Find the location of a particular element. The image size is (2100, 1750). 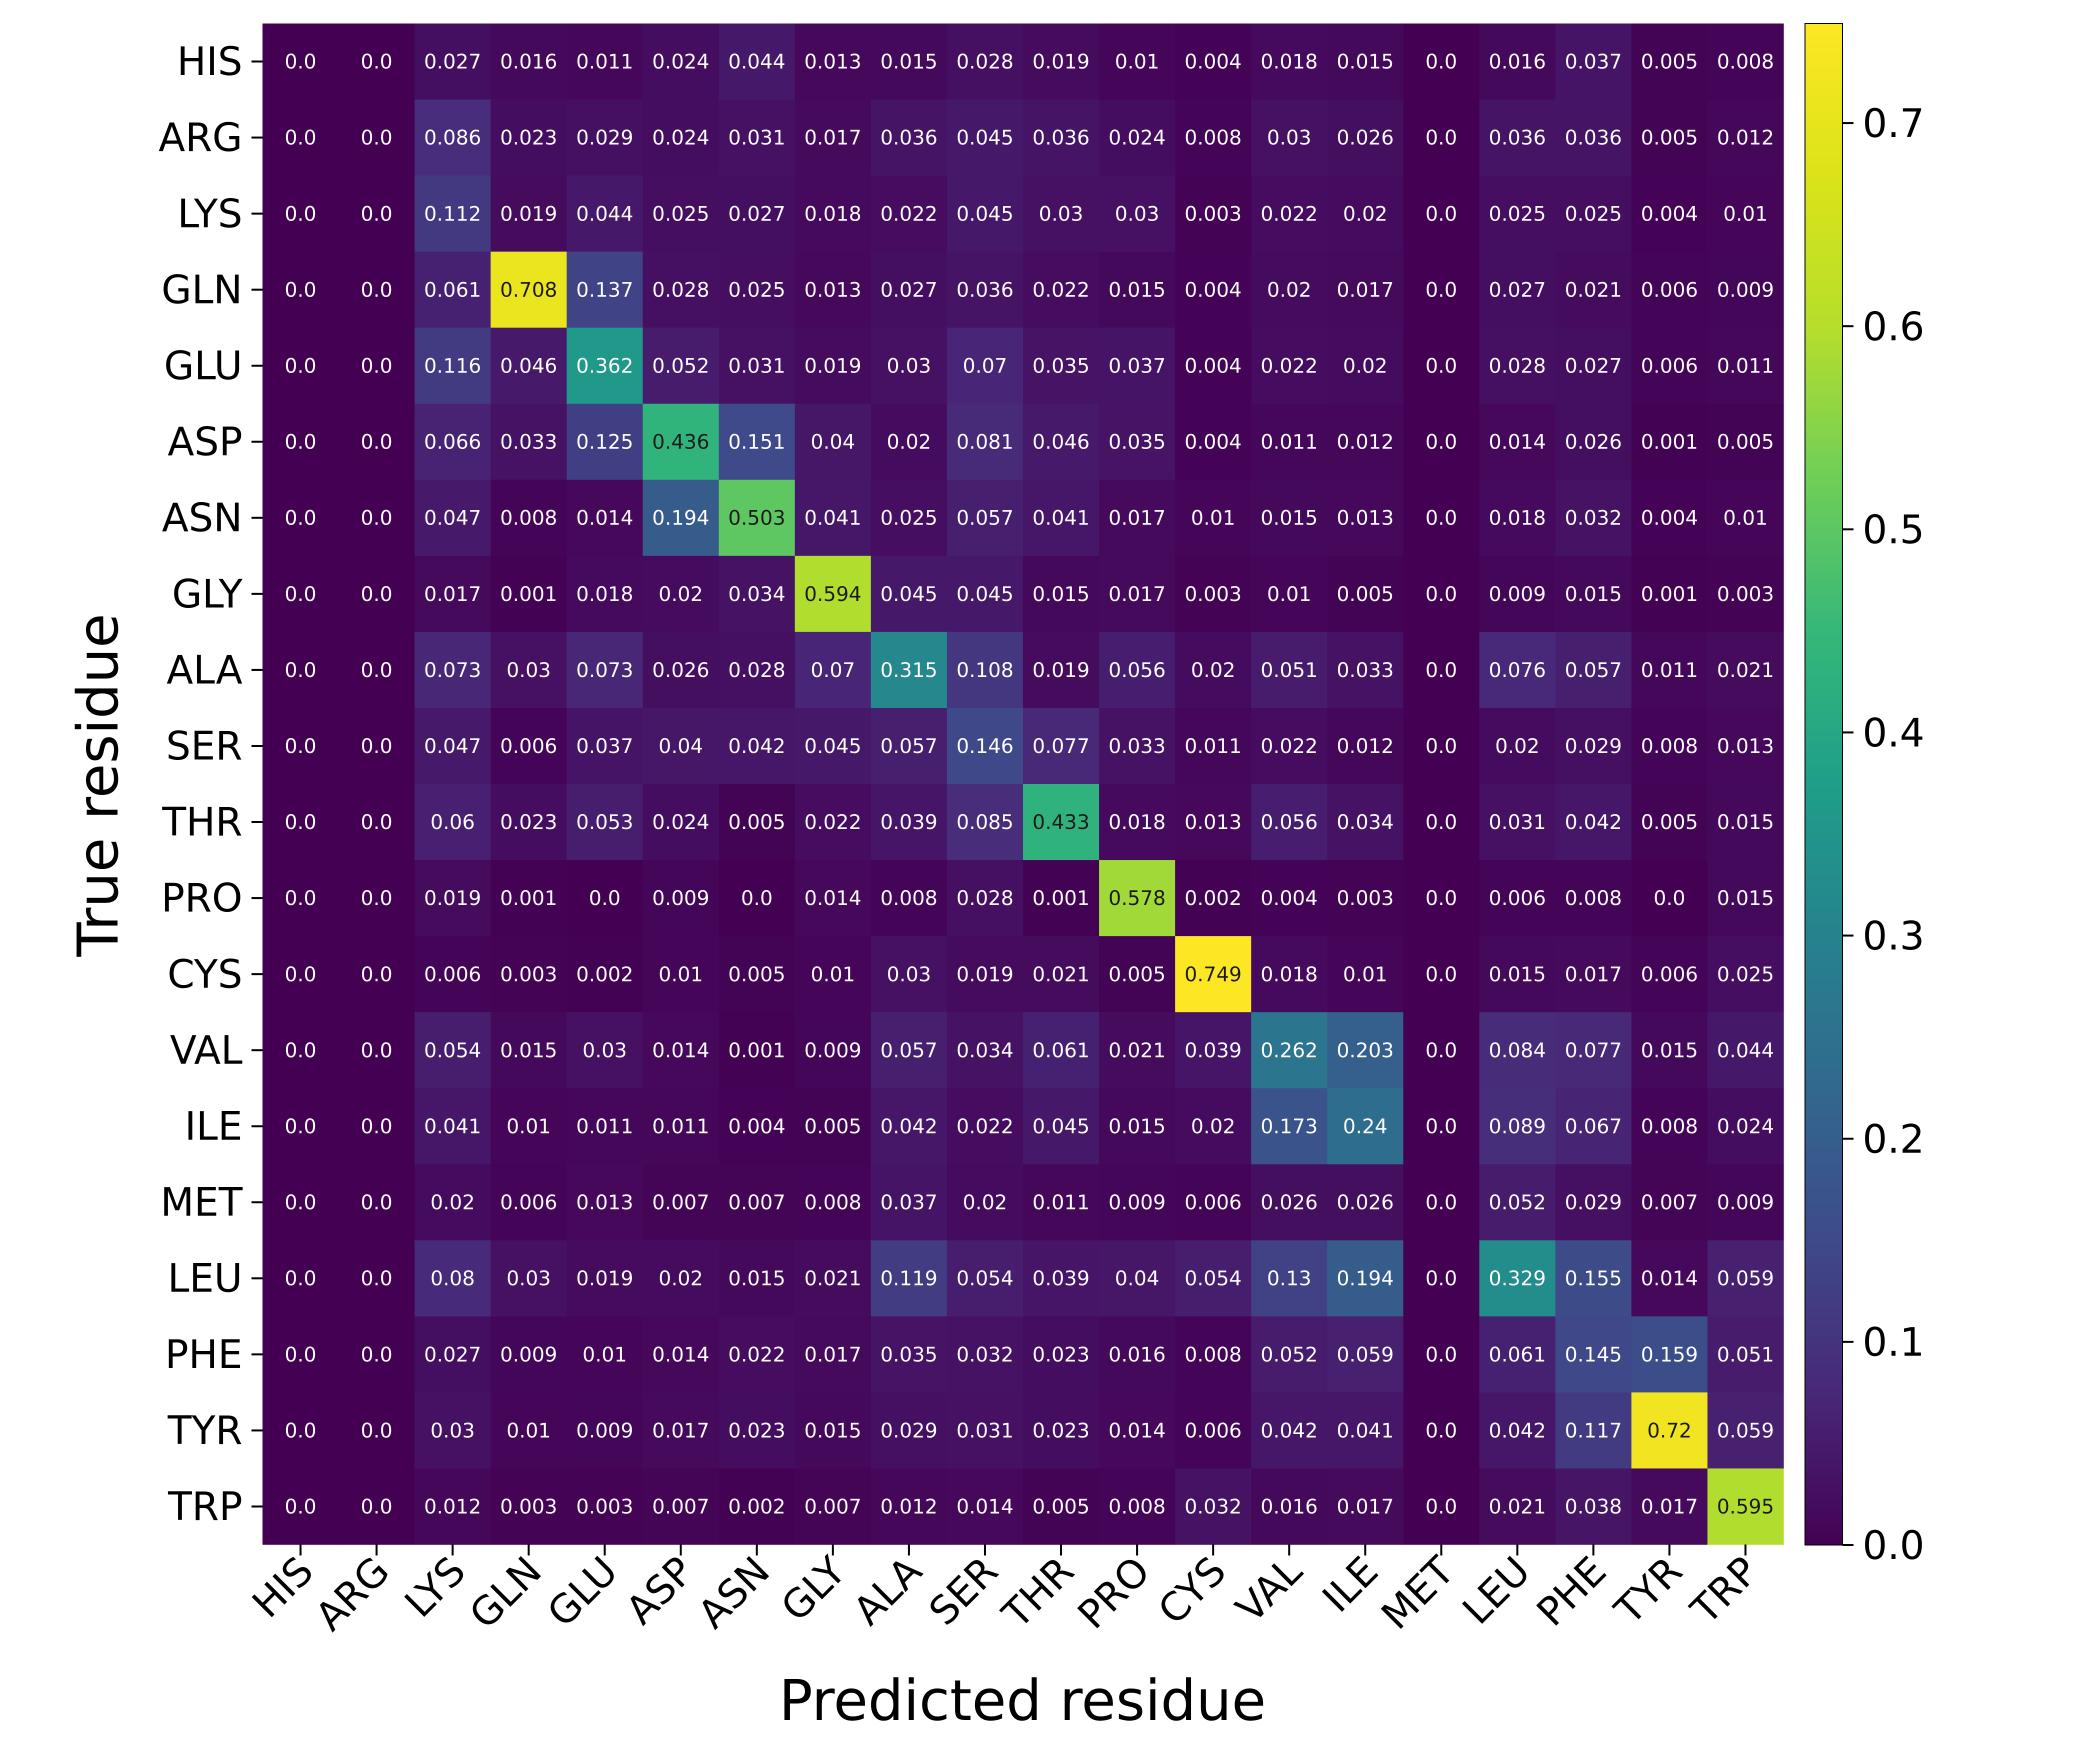

cell-value-label: 0.02 is located at coordinates (452, 1203).